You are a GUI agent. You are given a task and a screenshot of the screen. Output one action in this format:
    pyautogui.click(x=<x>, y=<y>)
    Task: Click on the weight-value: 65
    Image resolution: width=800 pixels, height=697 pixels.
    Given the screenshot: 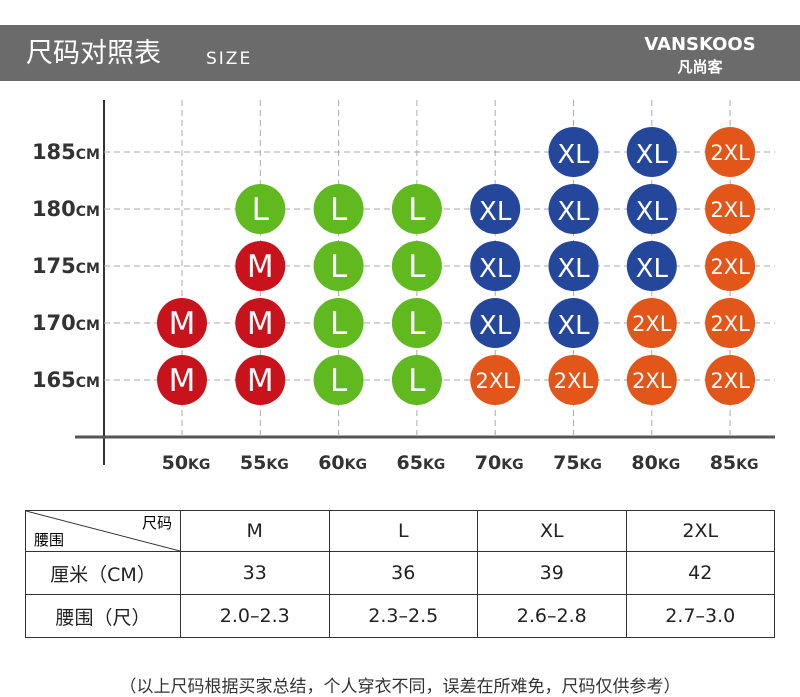 What is the action you would take?
    pyautogui.click(x=410, y=463)
    